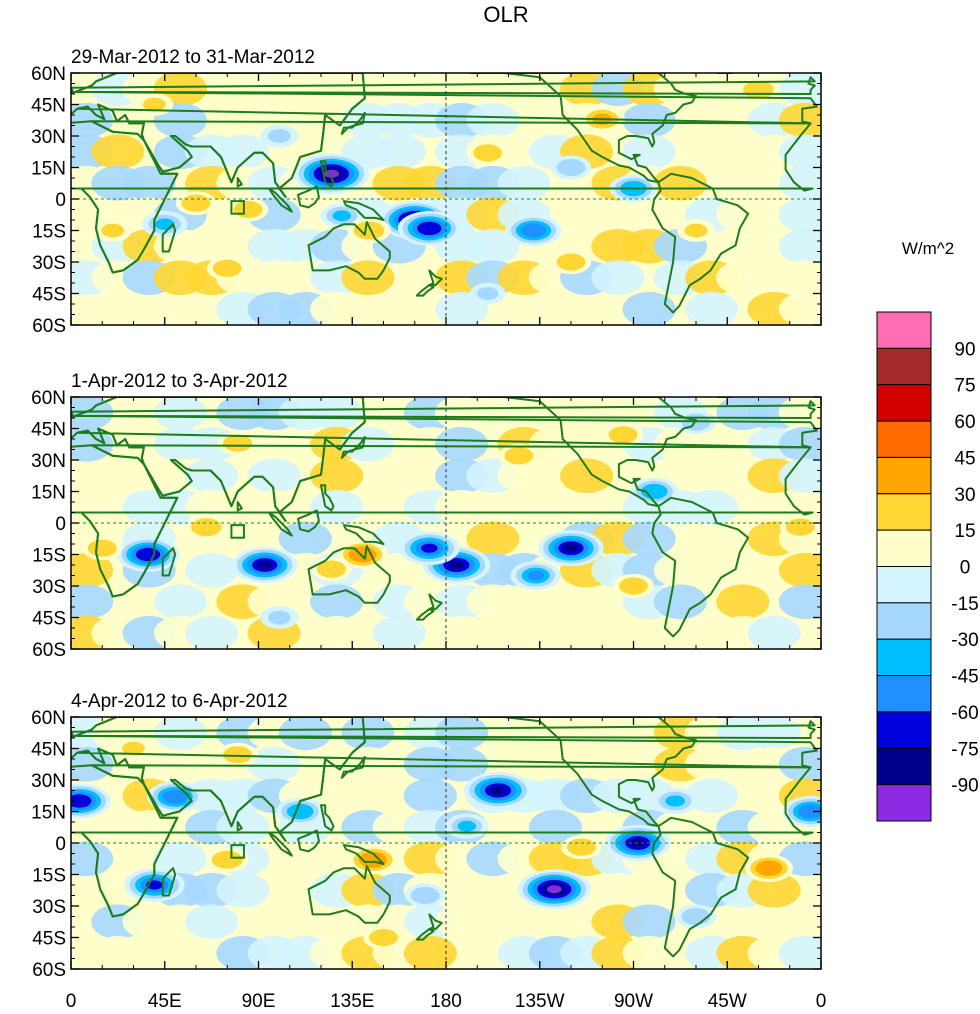 The image size is (980, 1014). What do you see at coordinates (725, 717) in the screenshot?
I see `coastline-greenland` at bounding box center [725, 717].